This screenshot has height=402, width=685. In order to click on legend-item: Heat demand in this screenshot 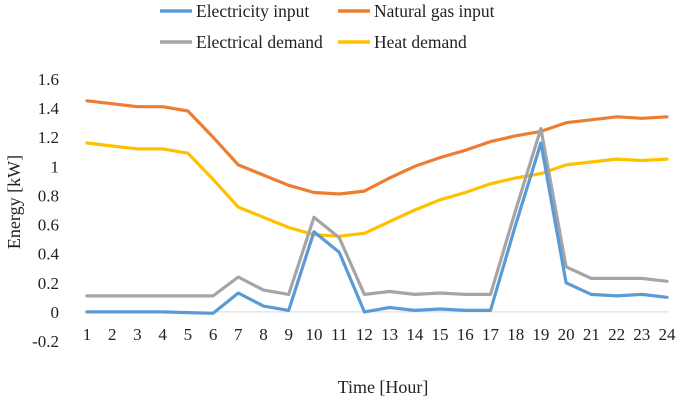, I will do `click(402, 42)`.